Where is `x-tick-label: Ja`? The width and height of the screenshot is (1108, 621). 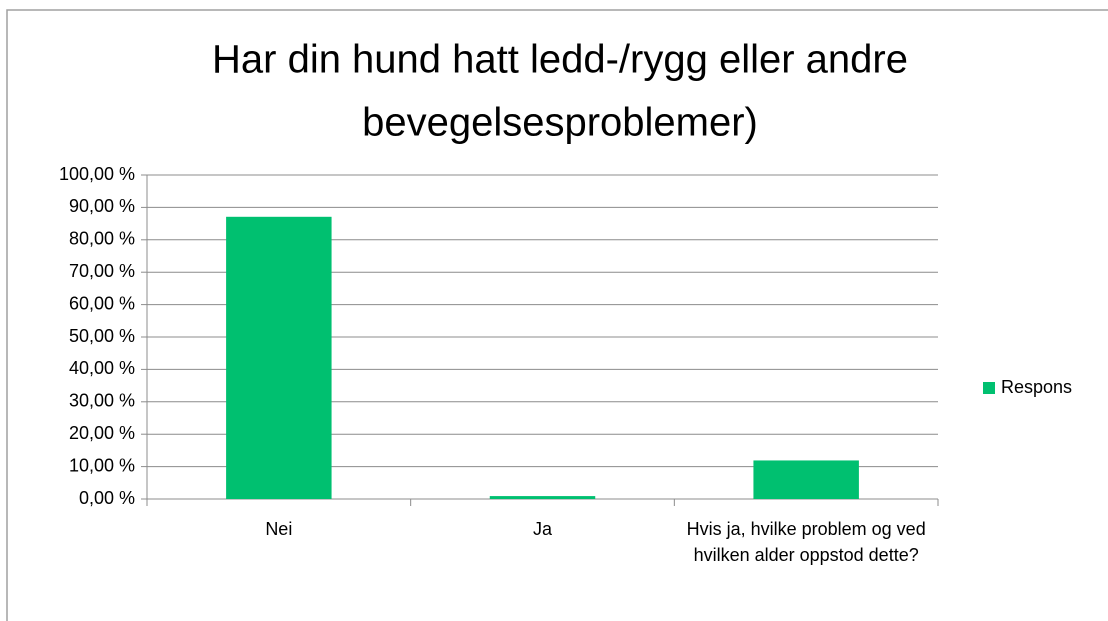 x-tick-label: Ja is located at coordinates (542, 529).